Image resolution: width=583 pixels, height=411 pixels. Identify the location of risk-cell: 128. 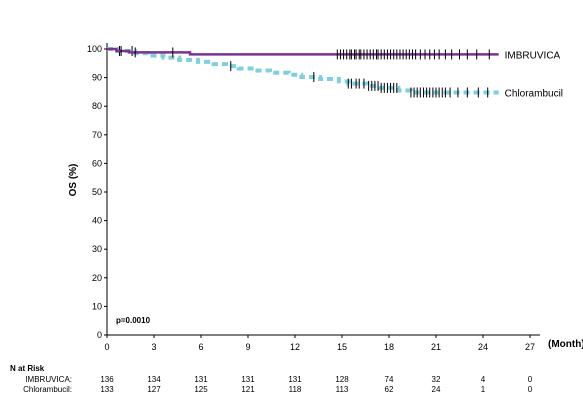
(342, 379).